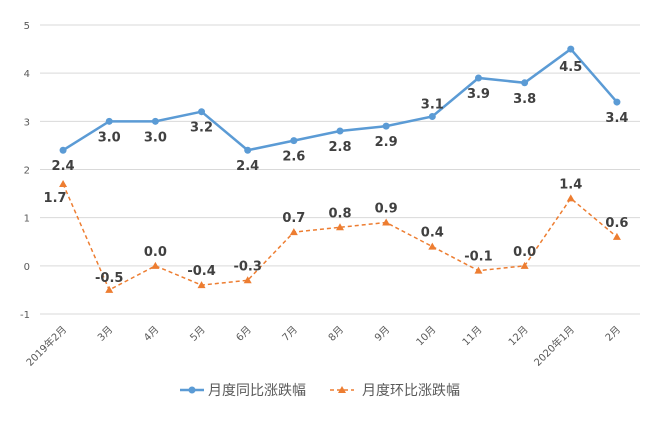  What do you see at coordinates (293, 218) in the screenshot?
I see `data-label: 0.7` at bounding box center [293, 218].